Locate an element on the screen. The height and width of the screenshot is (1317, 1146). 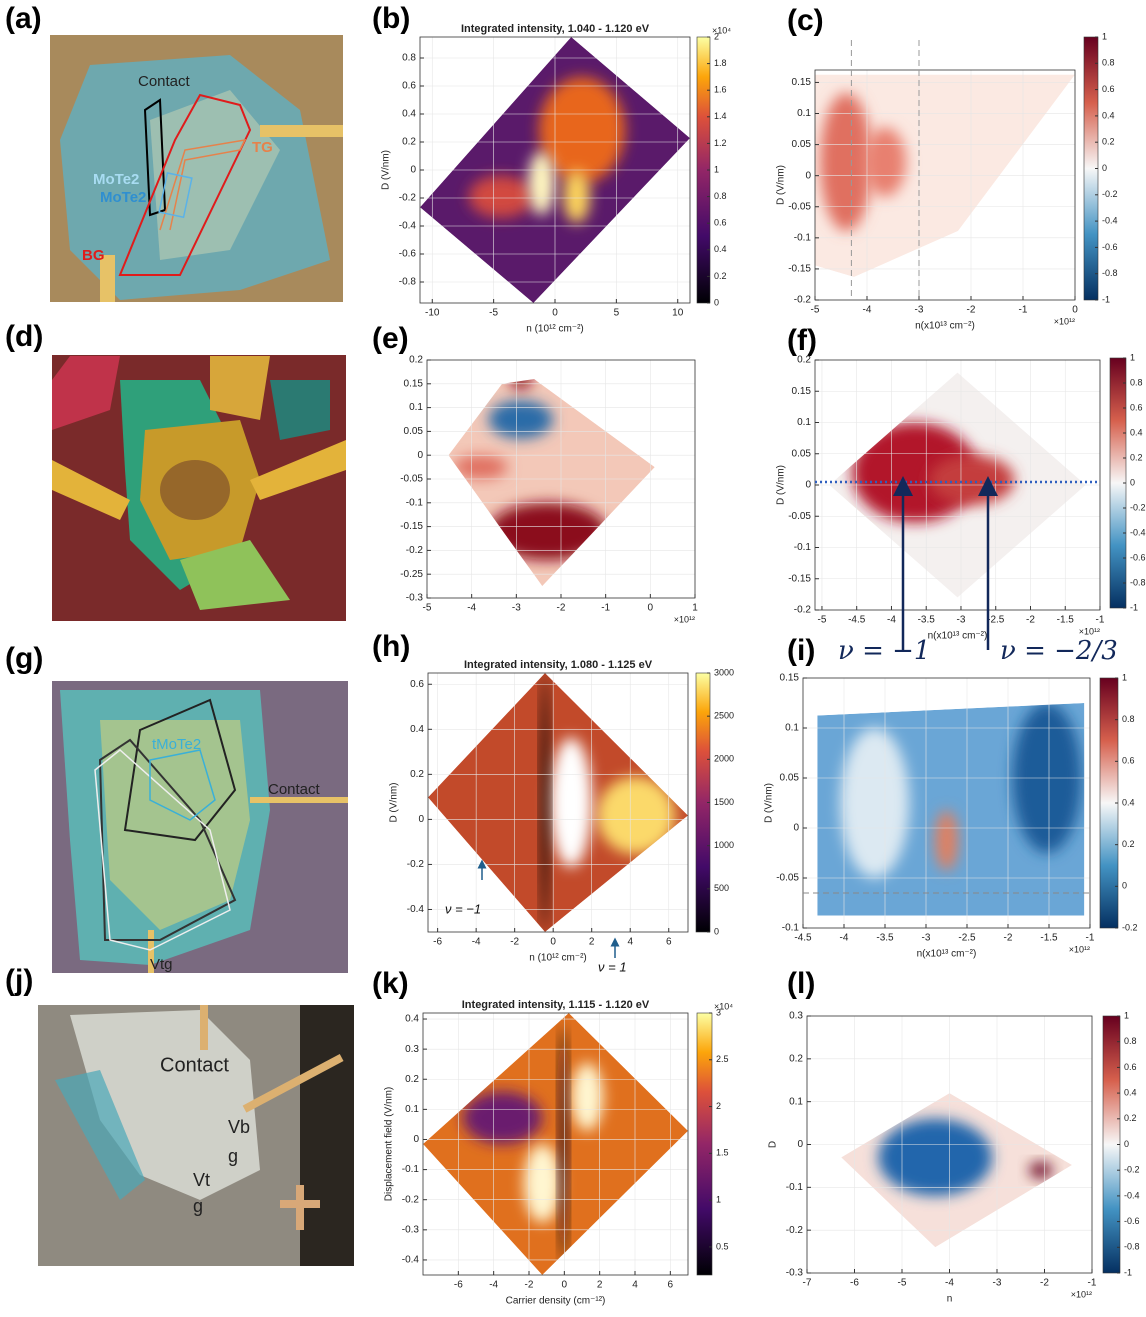
y-tick-label: 0.1 is located at coordinates (804, 422).